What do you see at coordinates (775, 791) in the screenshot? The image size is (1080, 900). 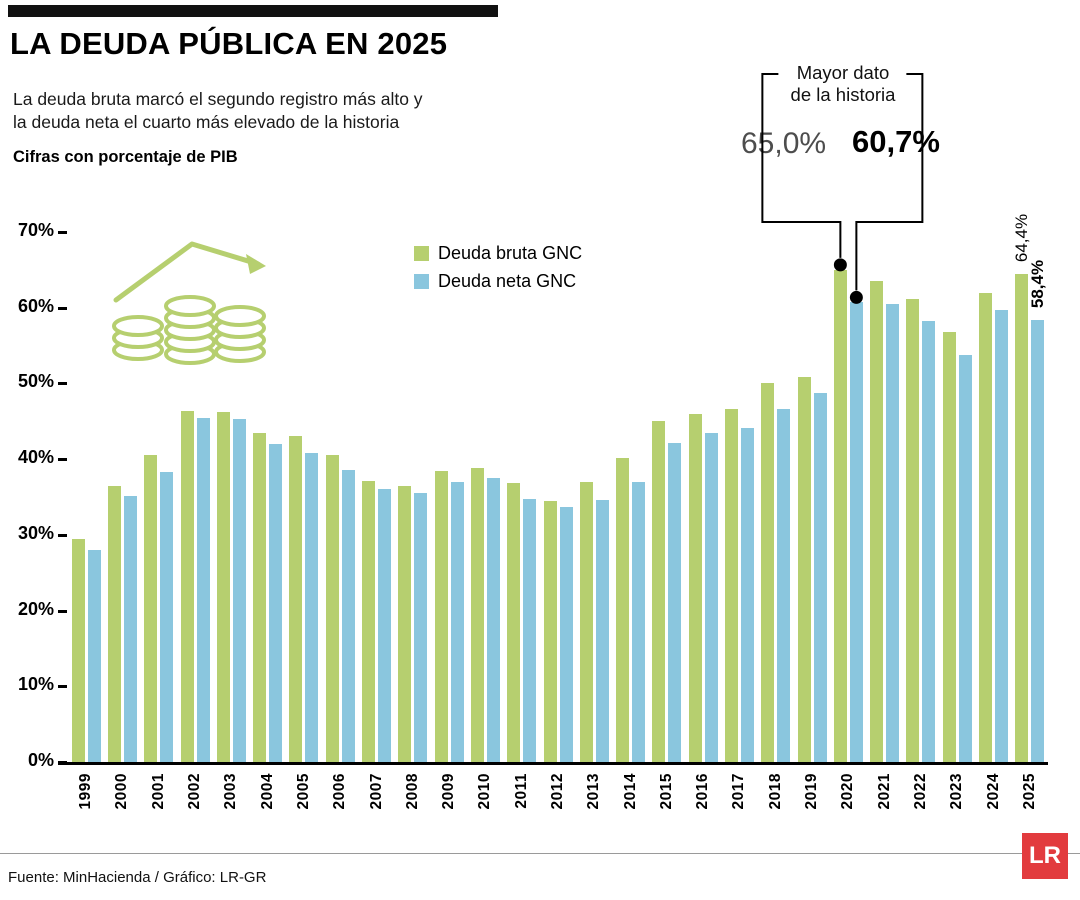 I see `x-axis-label: 2018` at bounding box center [775, 791].